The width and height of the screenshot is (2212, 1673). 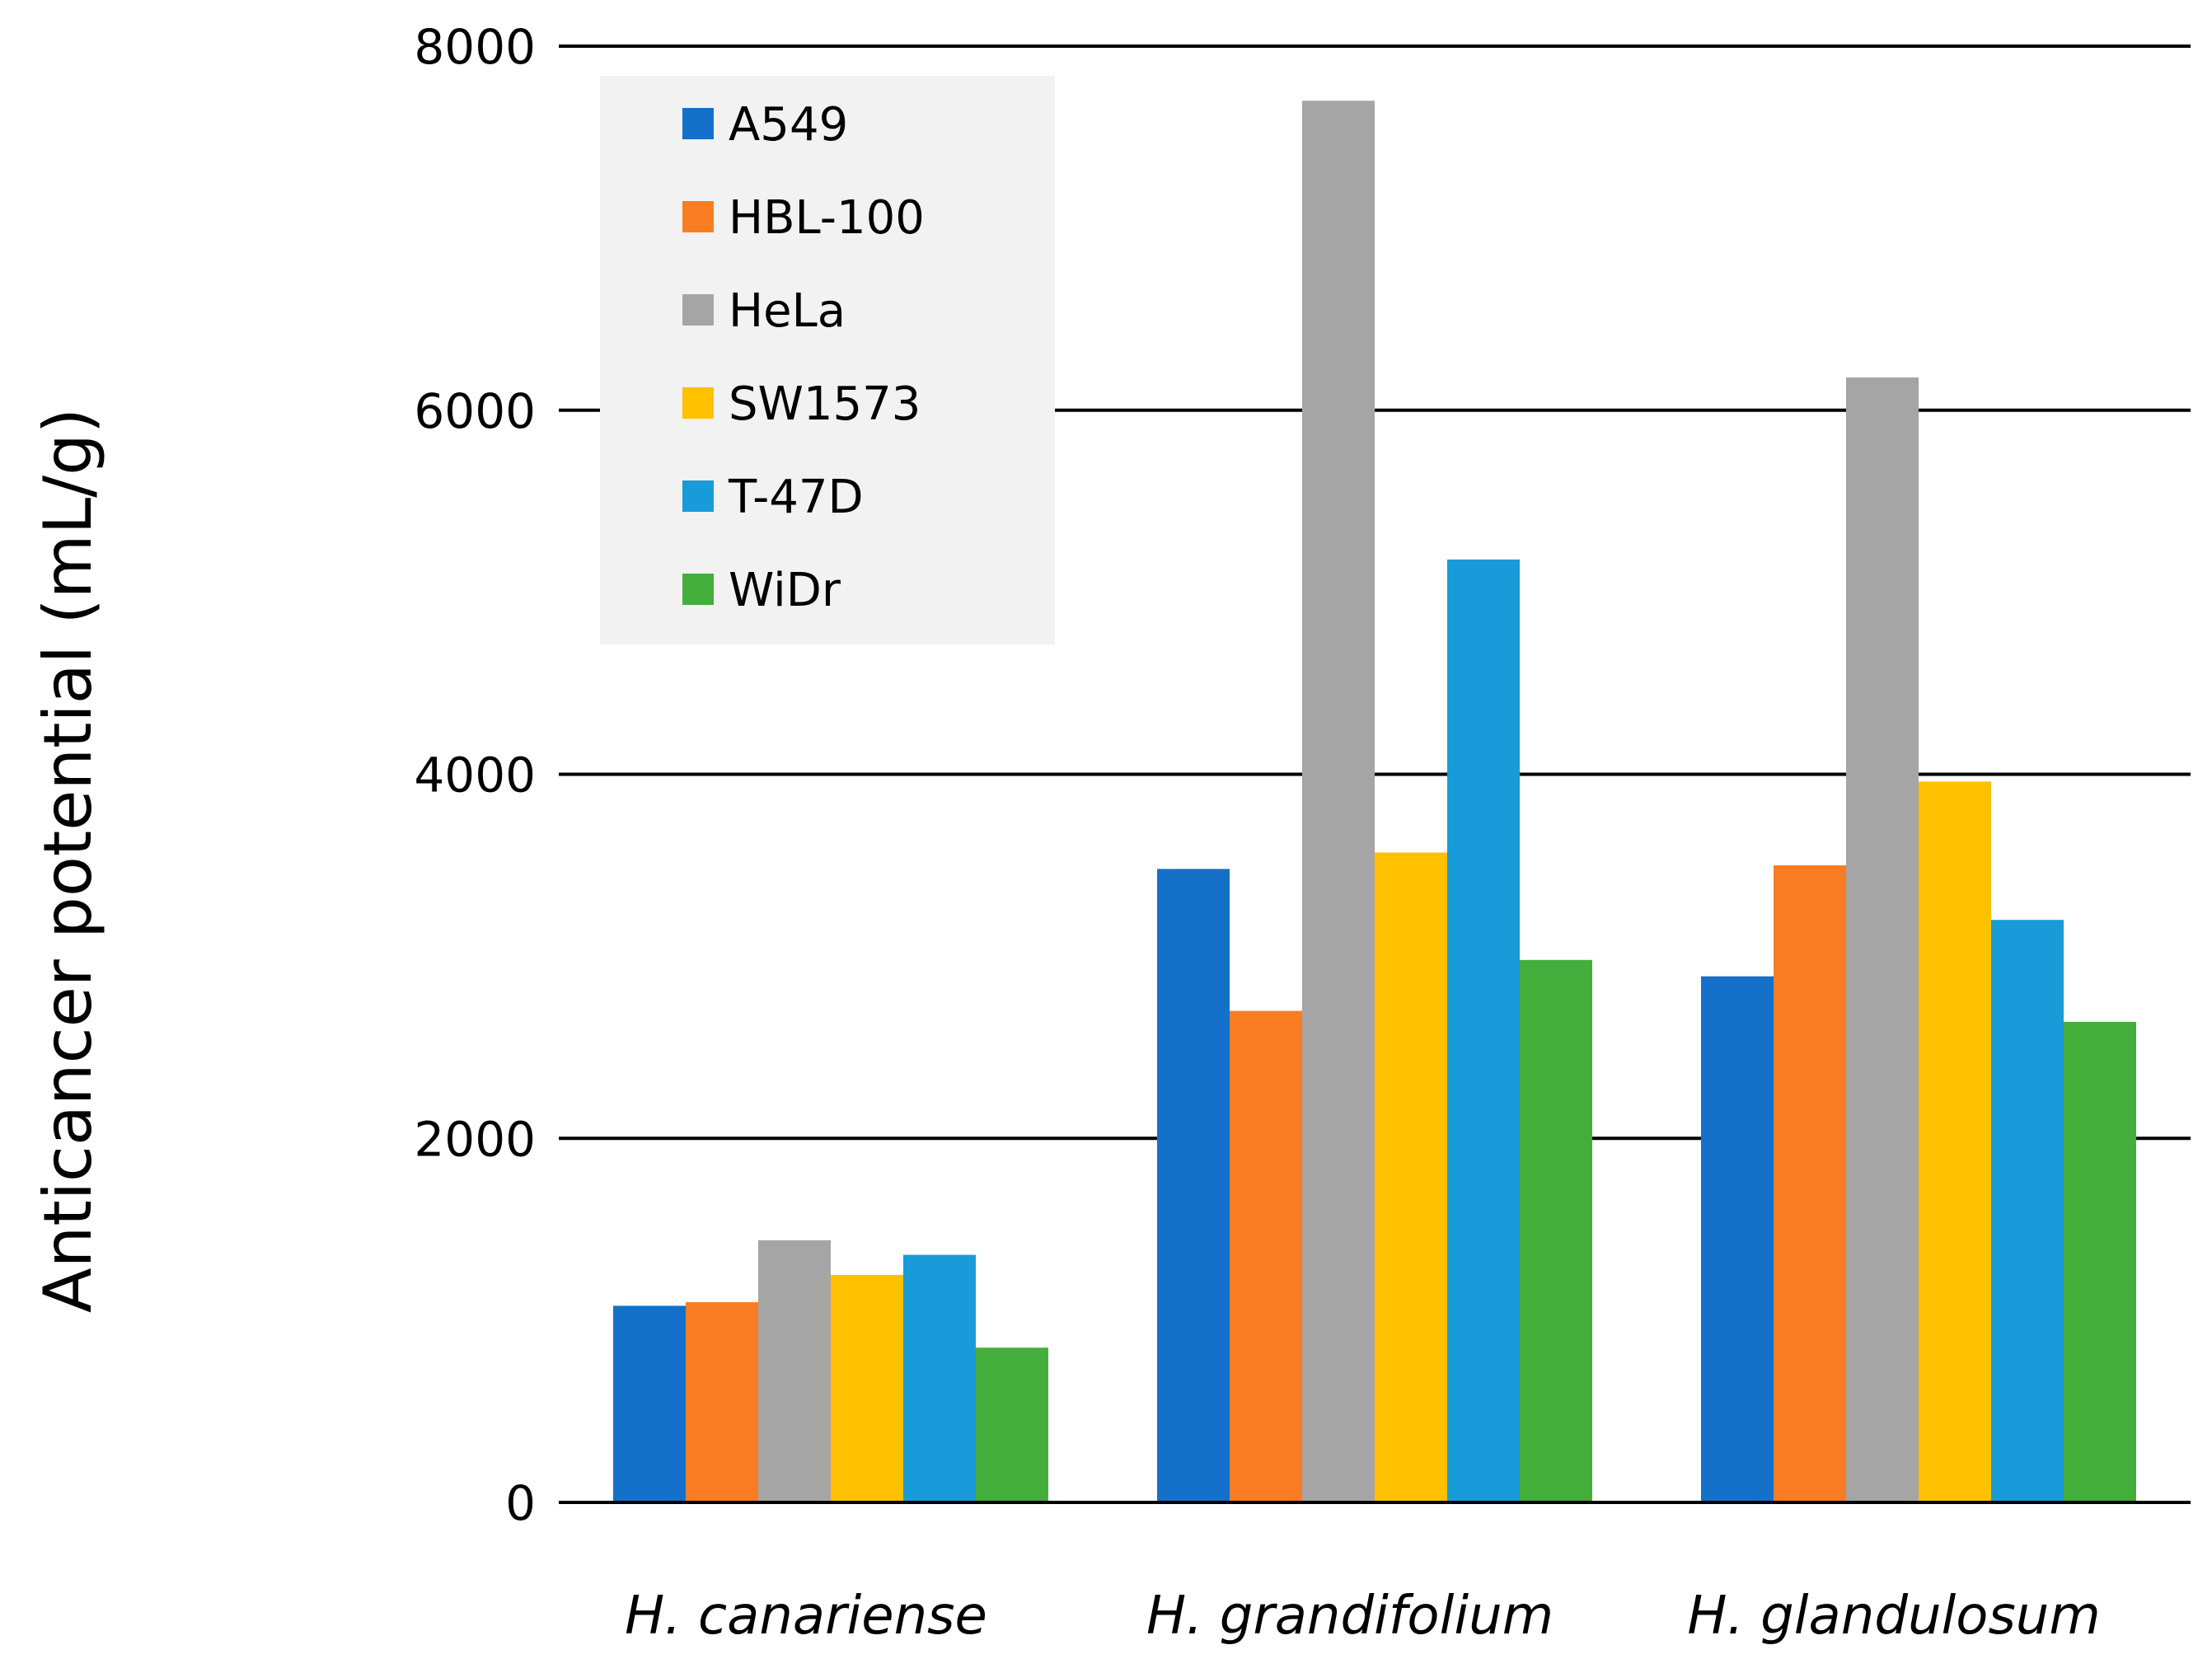 What do you see at coordinates (68, 860) in the screenshot?
I see `y-axis-label: Anticancer potential (mL/g)` at bounding box center [68, 860].